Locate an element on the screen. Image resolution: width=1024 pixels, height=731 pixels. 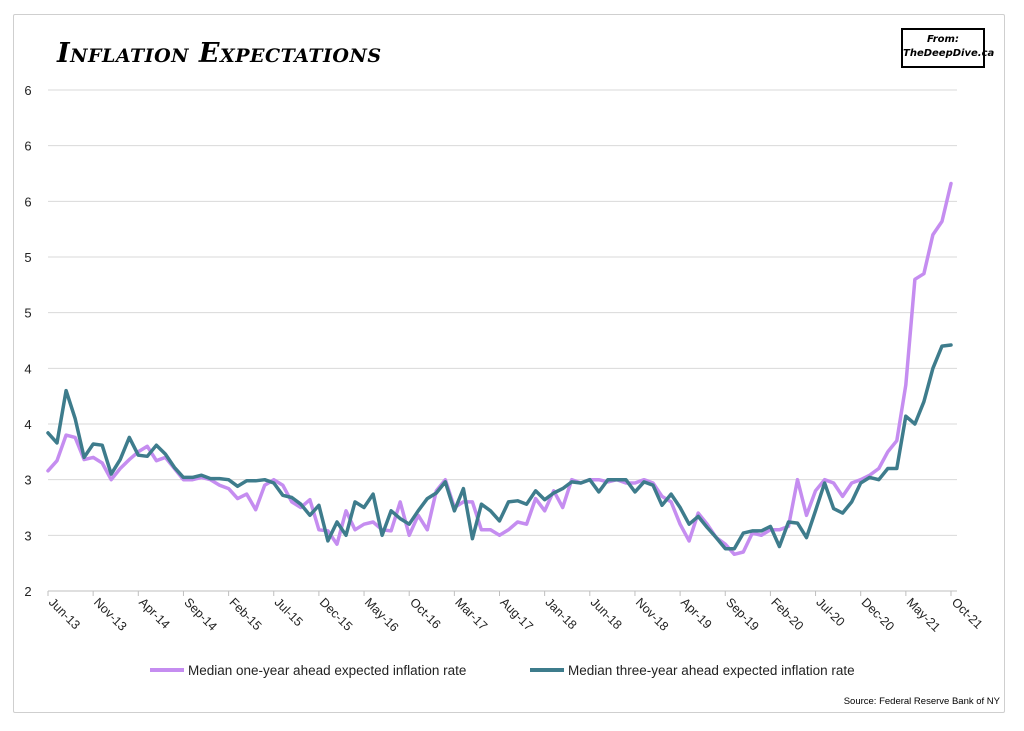
x-tick-label: Nov-18 is located at coordinates (652, 614).